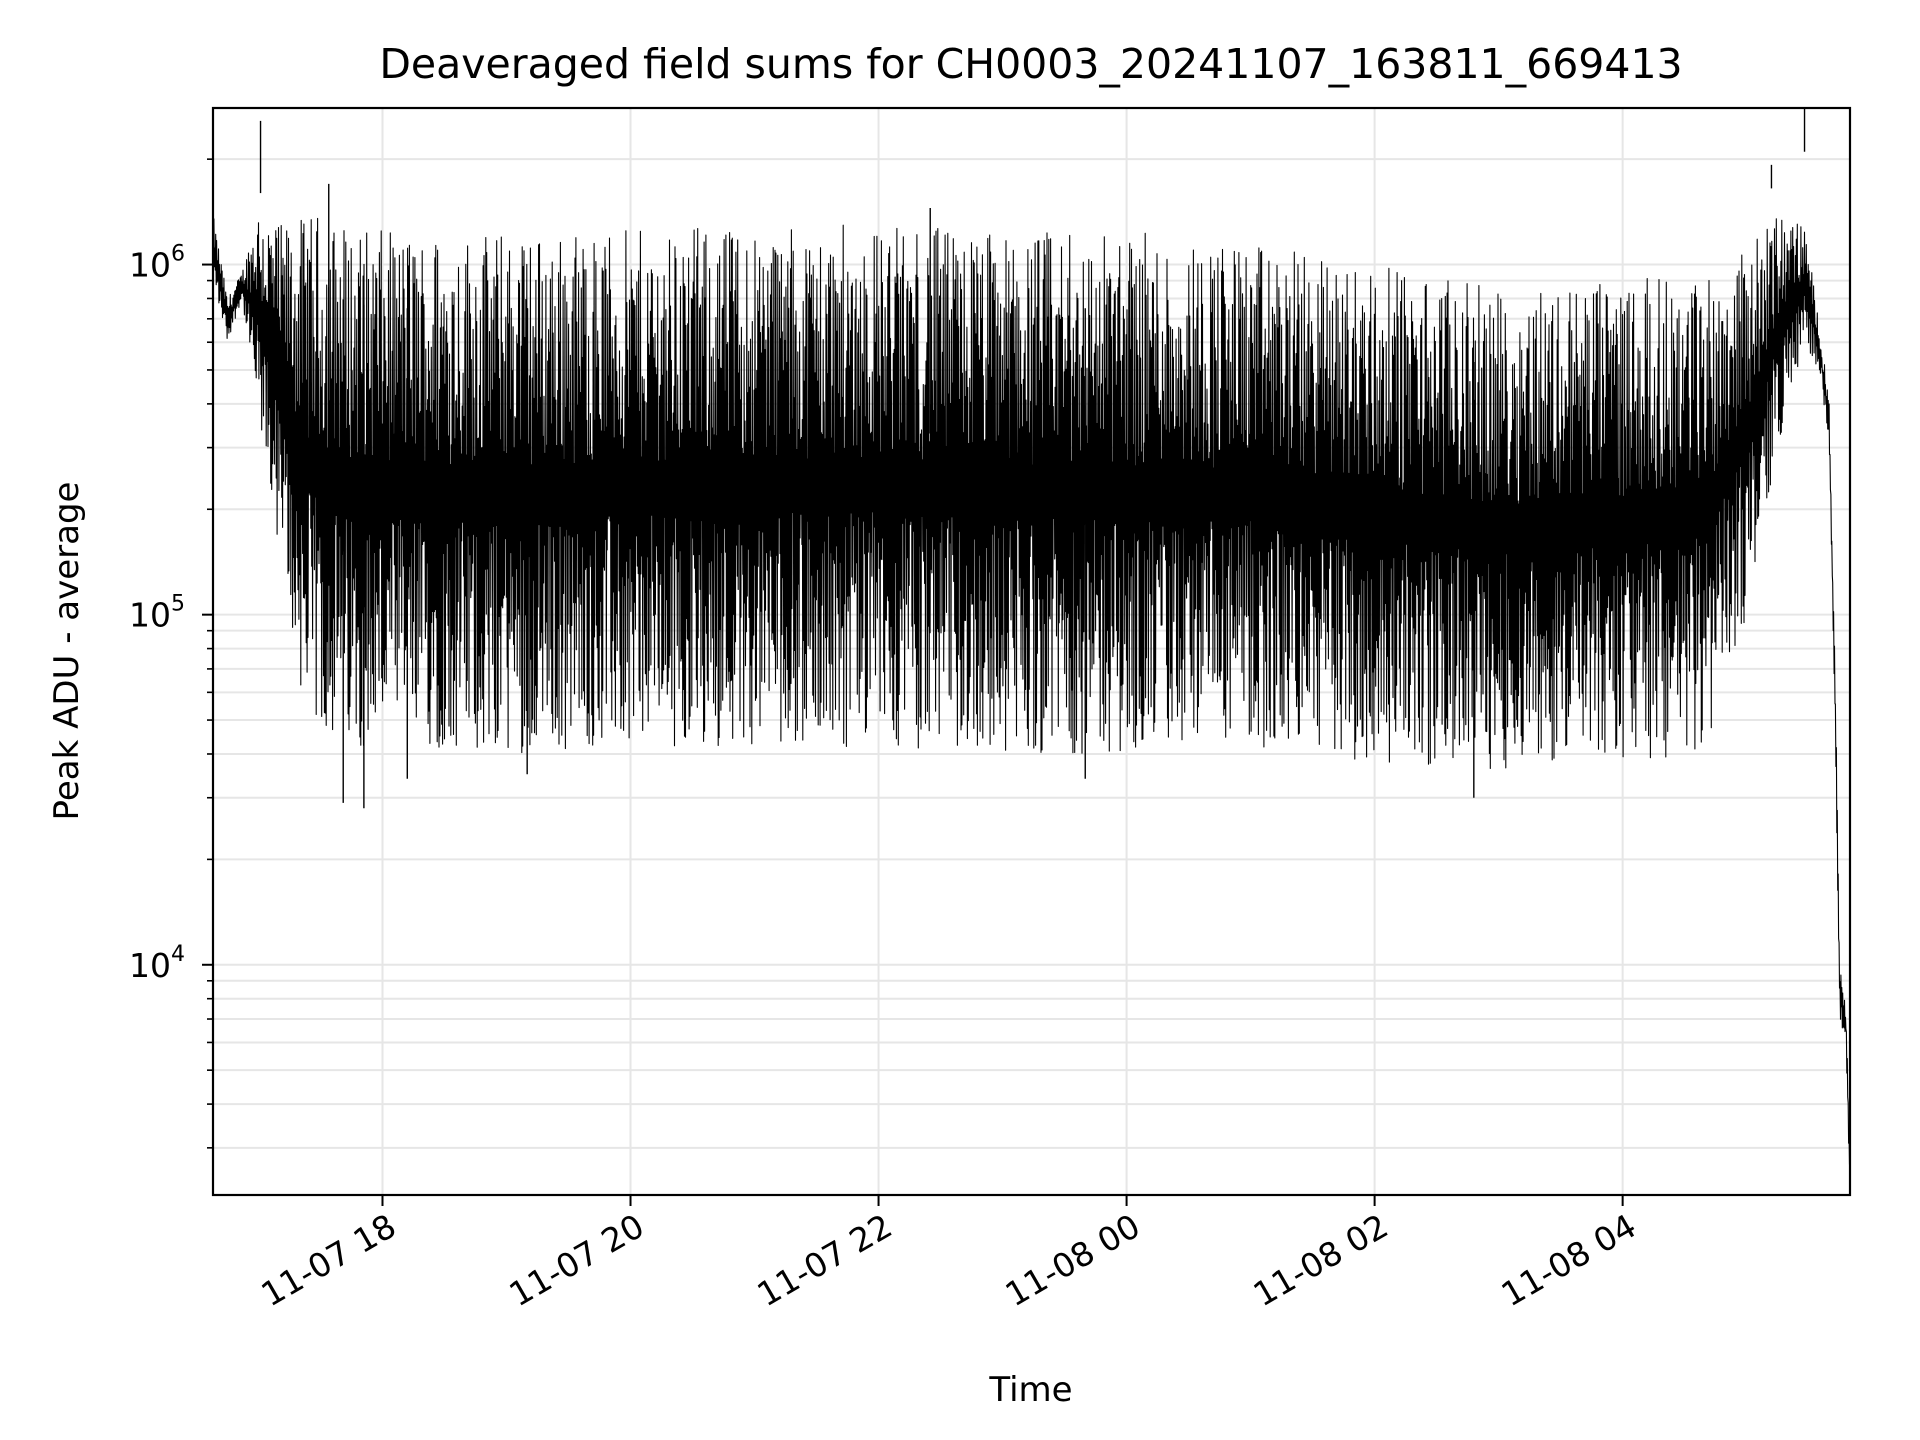  Describe the element at coordinates (157, 613) in the screenshot. I see `y-tick-label: 10⁵` at that location.